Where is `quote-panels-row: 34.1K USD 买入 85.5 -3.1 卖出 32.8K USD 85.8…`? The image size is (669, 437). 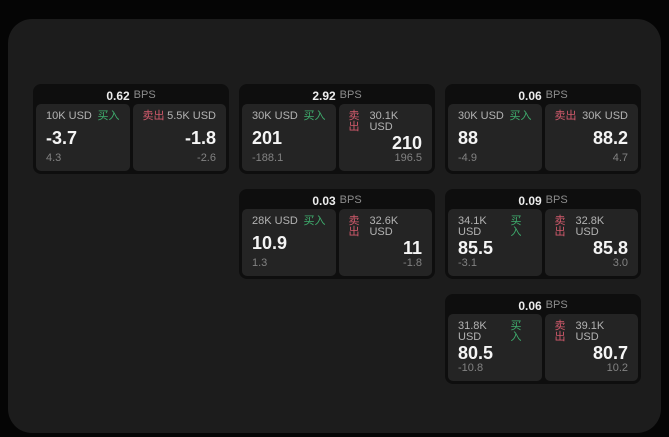 quote-panels-row: 34.1K USD 买入 85.5 -3.1 卖出 32.8K USD 85.8… is located at coordinates (543, 242).